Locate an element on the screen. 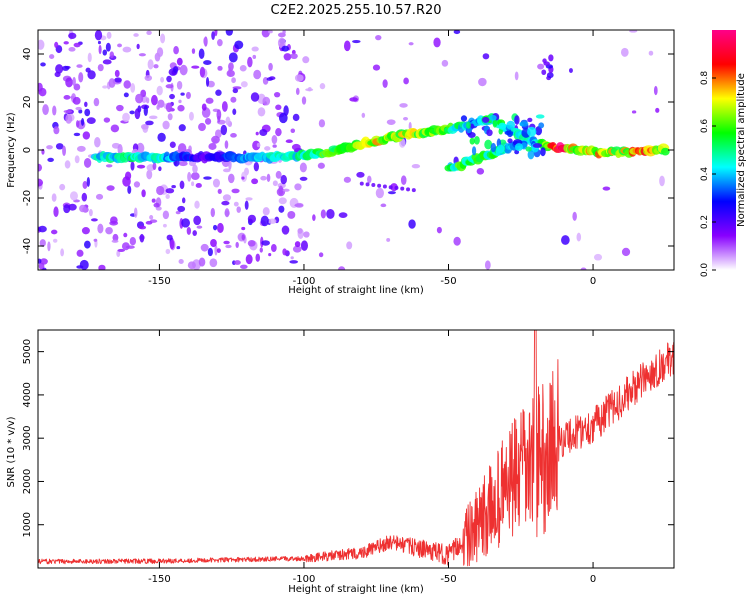 Image resolution: width=750 pixels, height=600 pixels. spectrogram-ytick-label: -20 is located at coordinates (27, 198).